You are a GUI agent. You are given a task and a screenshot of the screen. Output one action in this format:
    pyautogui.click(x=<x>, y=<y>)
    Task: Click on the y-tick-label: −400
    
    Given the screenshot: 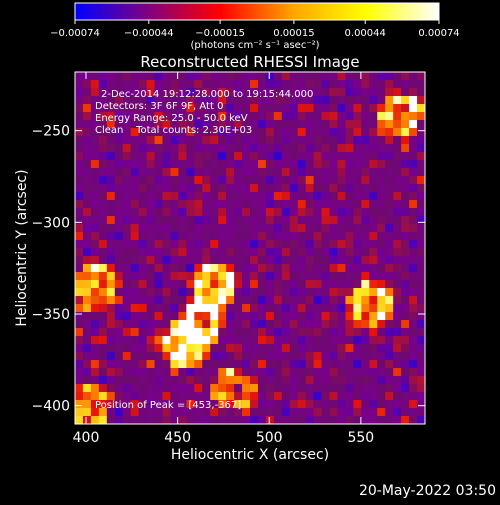 What is the action you would take?
    pyautogui.click(x=51, y=407)
    